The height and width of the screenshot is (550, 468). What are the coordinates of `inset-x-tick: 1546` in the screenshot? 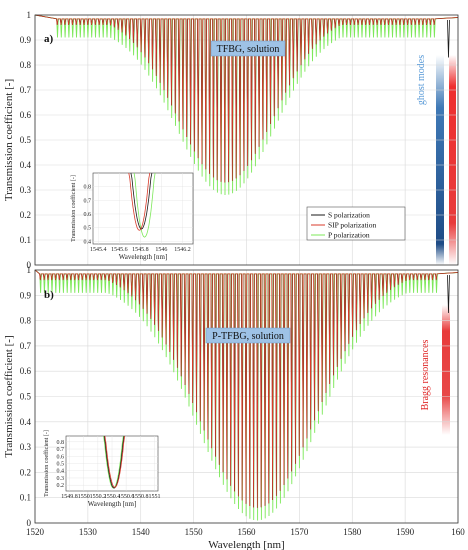 It's located at (161, 250).